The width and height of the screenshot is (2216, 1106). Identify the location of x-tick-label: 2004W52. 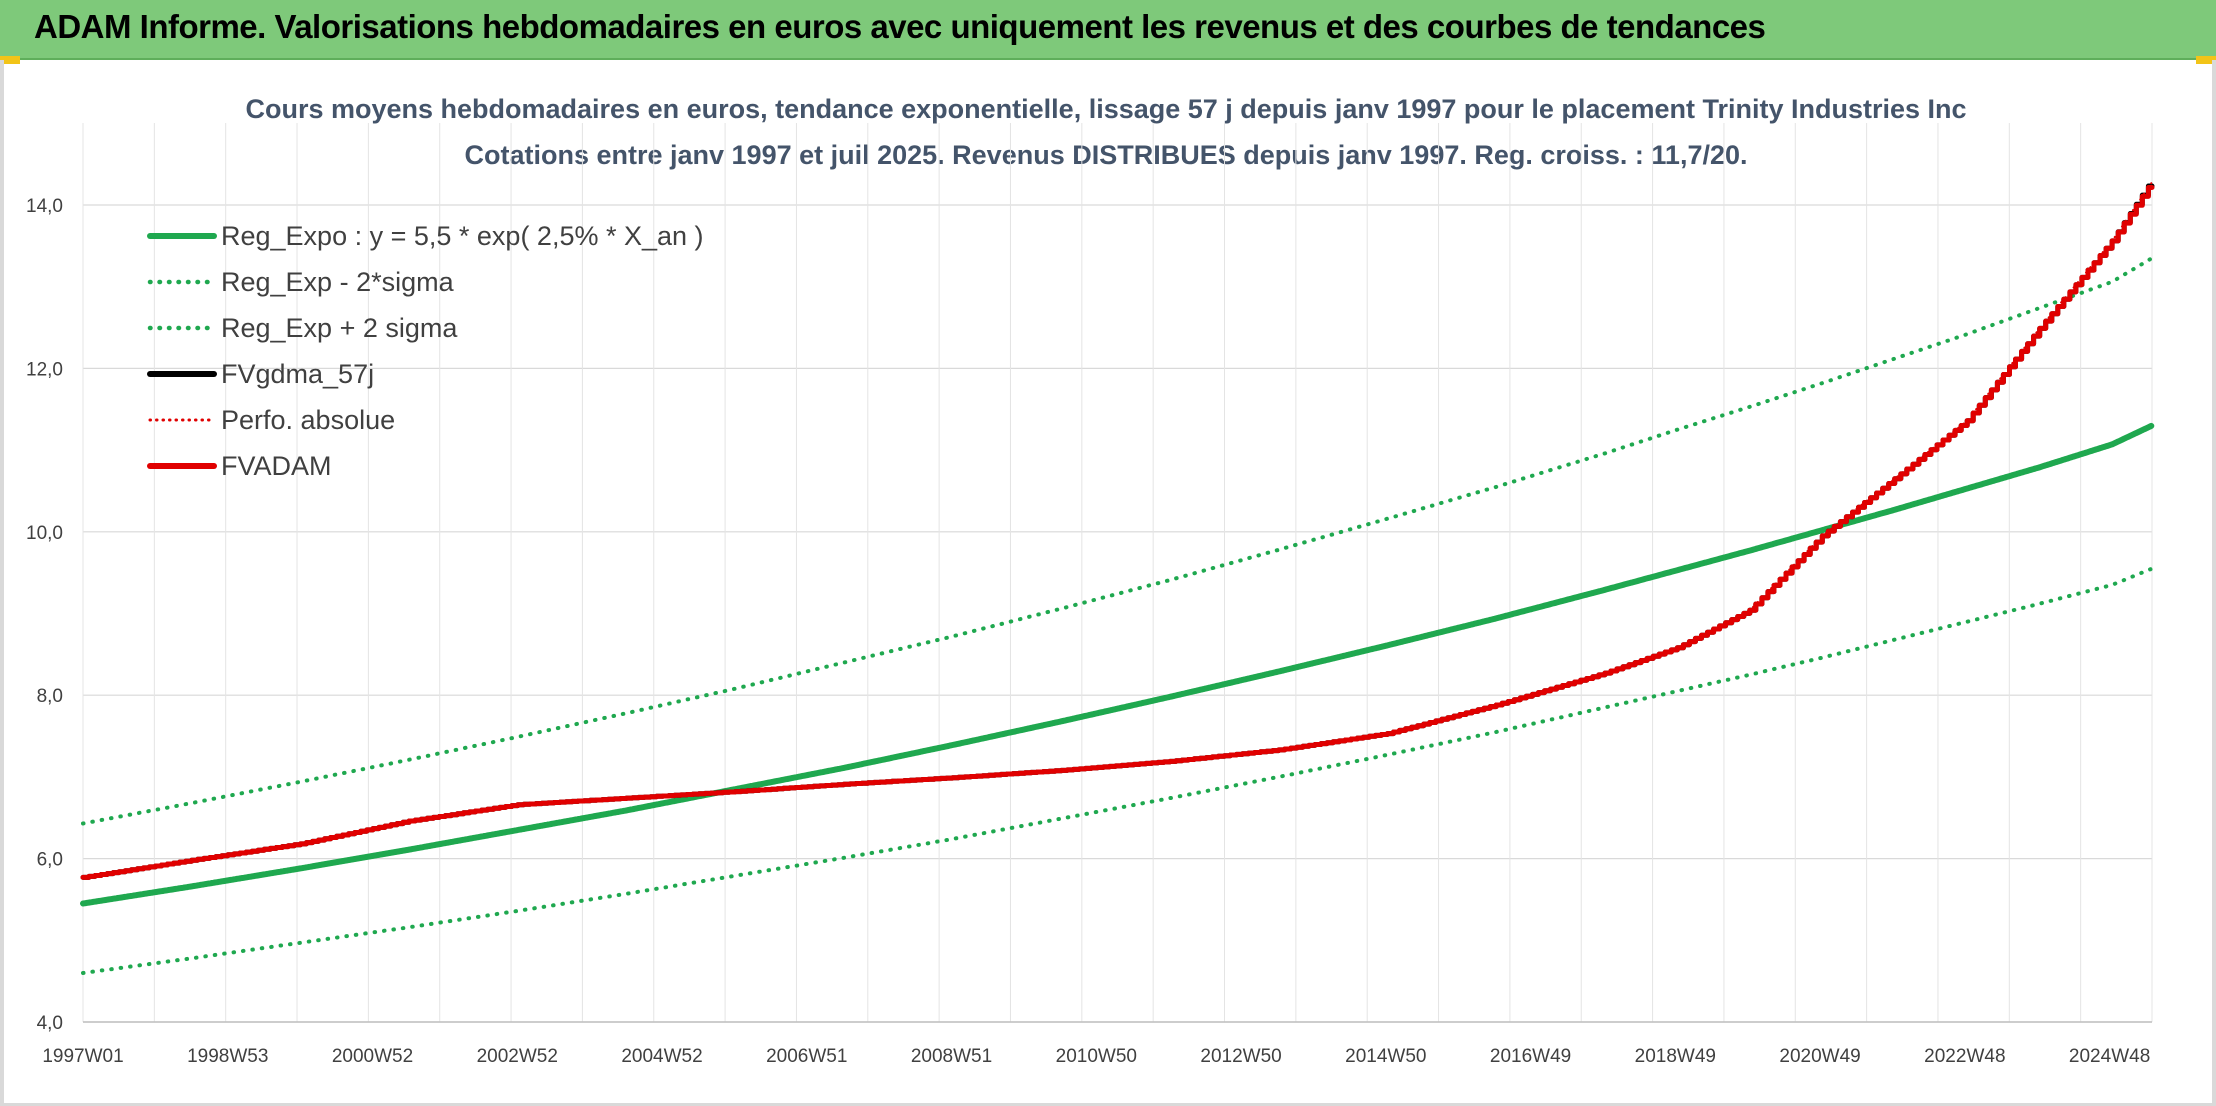
(661, 1056).